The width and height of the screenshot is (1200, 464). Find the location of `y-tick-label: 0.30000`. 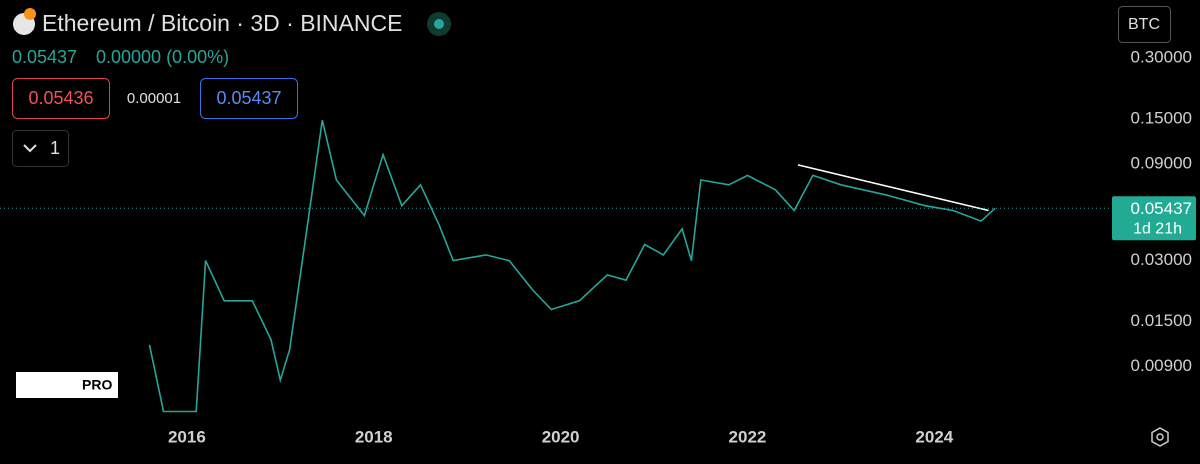

y-tick-label: 0.30000 is located at coordinates (1161, 56).